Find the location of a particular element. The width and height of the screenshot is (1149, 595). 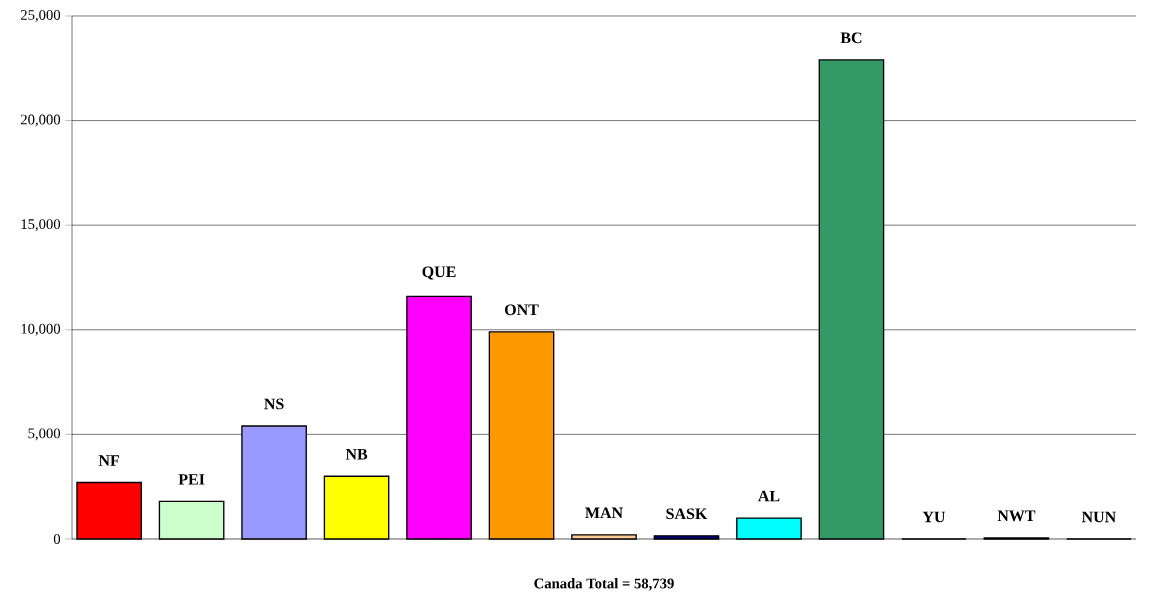

x-tick-label: SASK is located at coordinates (687, 514).